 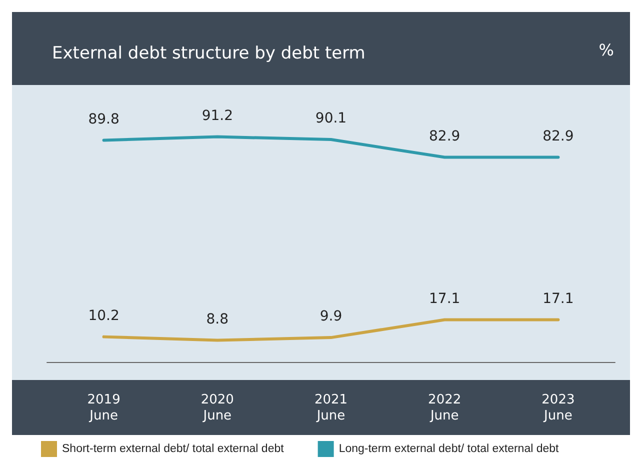 What do you see at coordinates (104, 119) in the screenshot?
I see `data-label: 89.8` at bounding box center [104, 119].